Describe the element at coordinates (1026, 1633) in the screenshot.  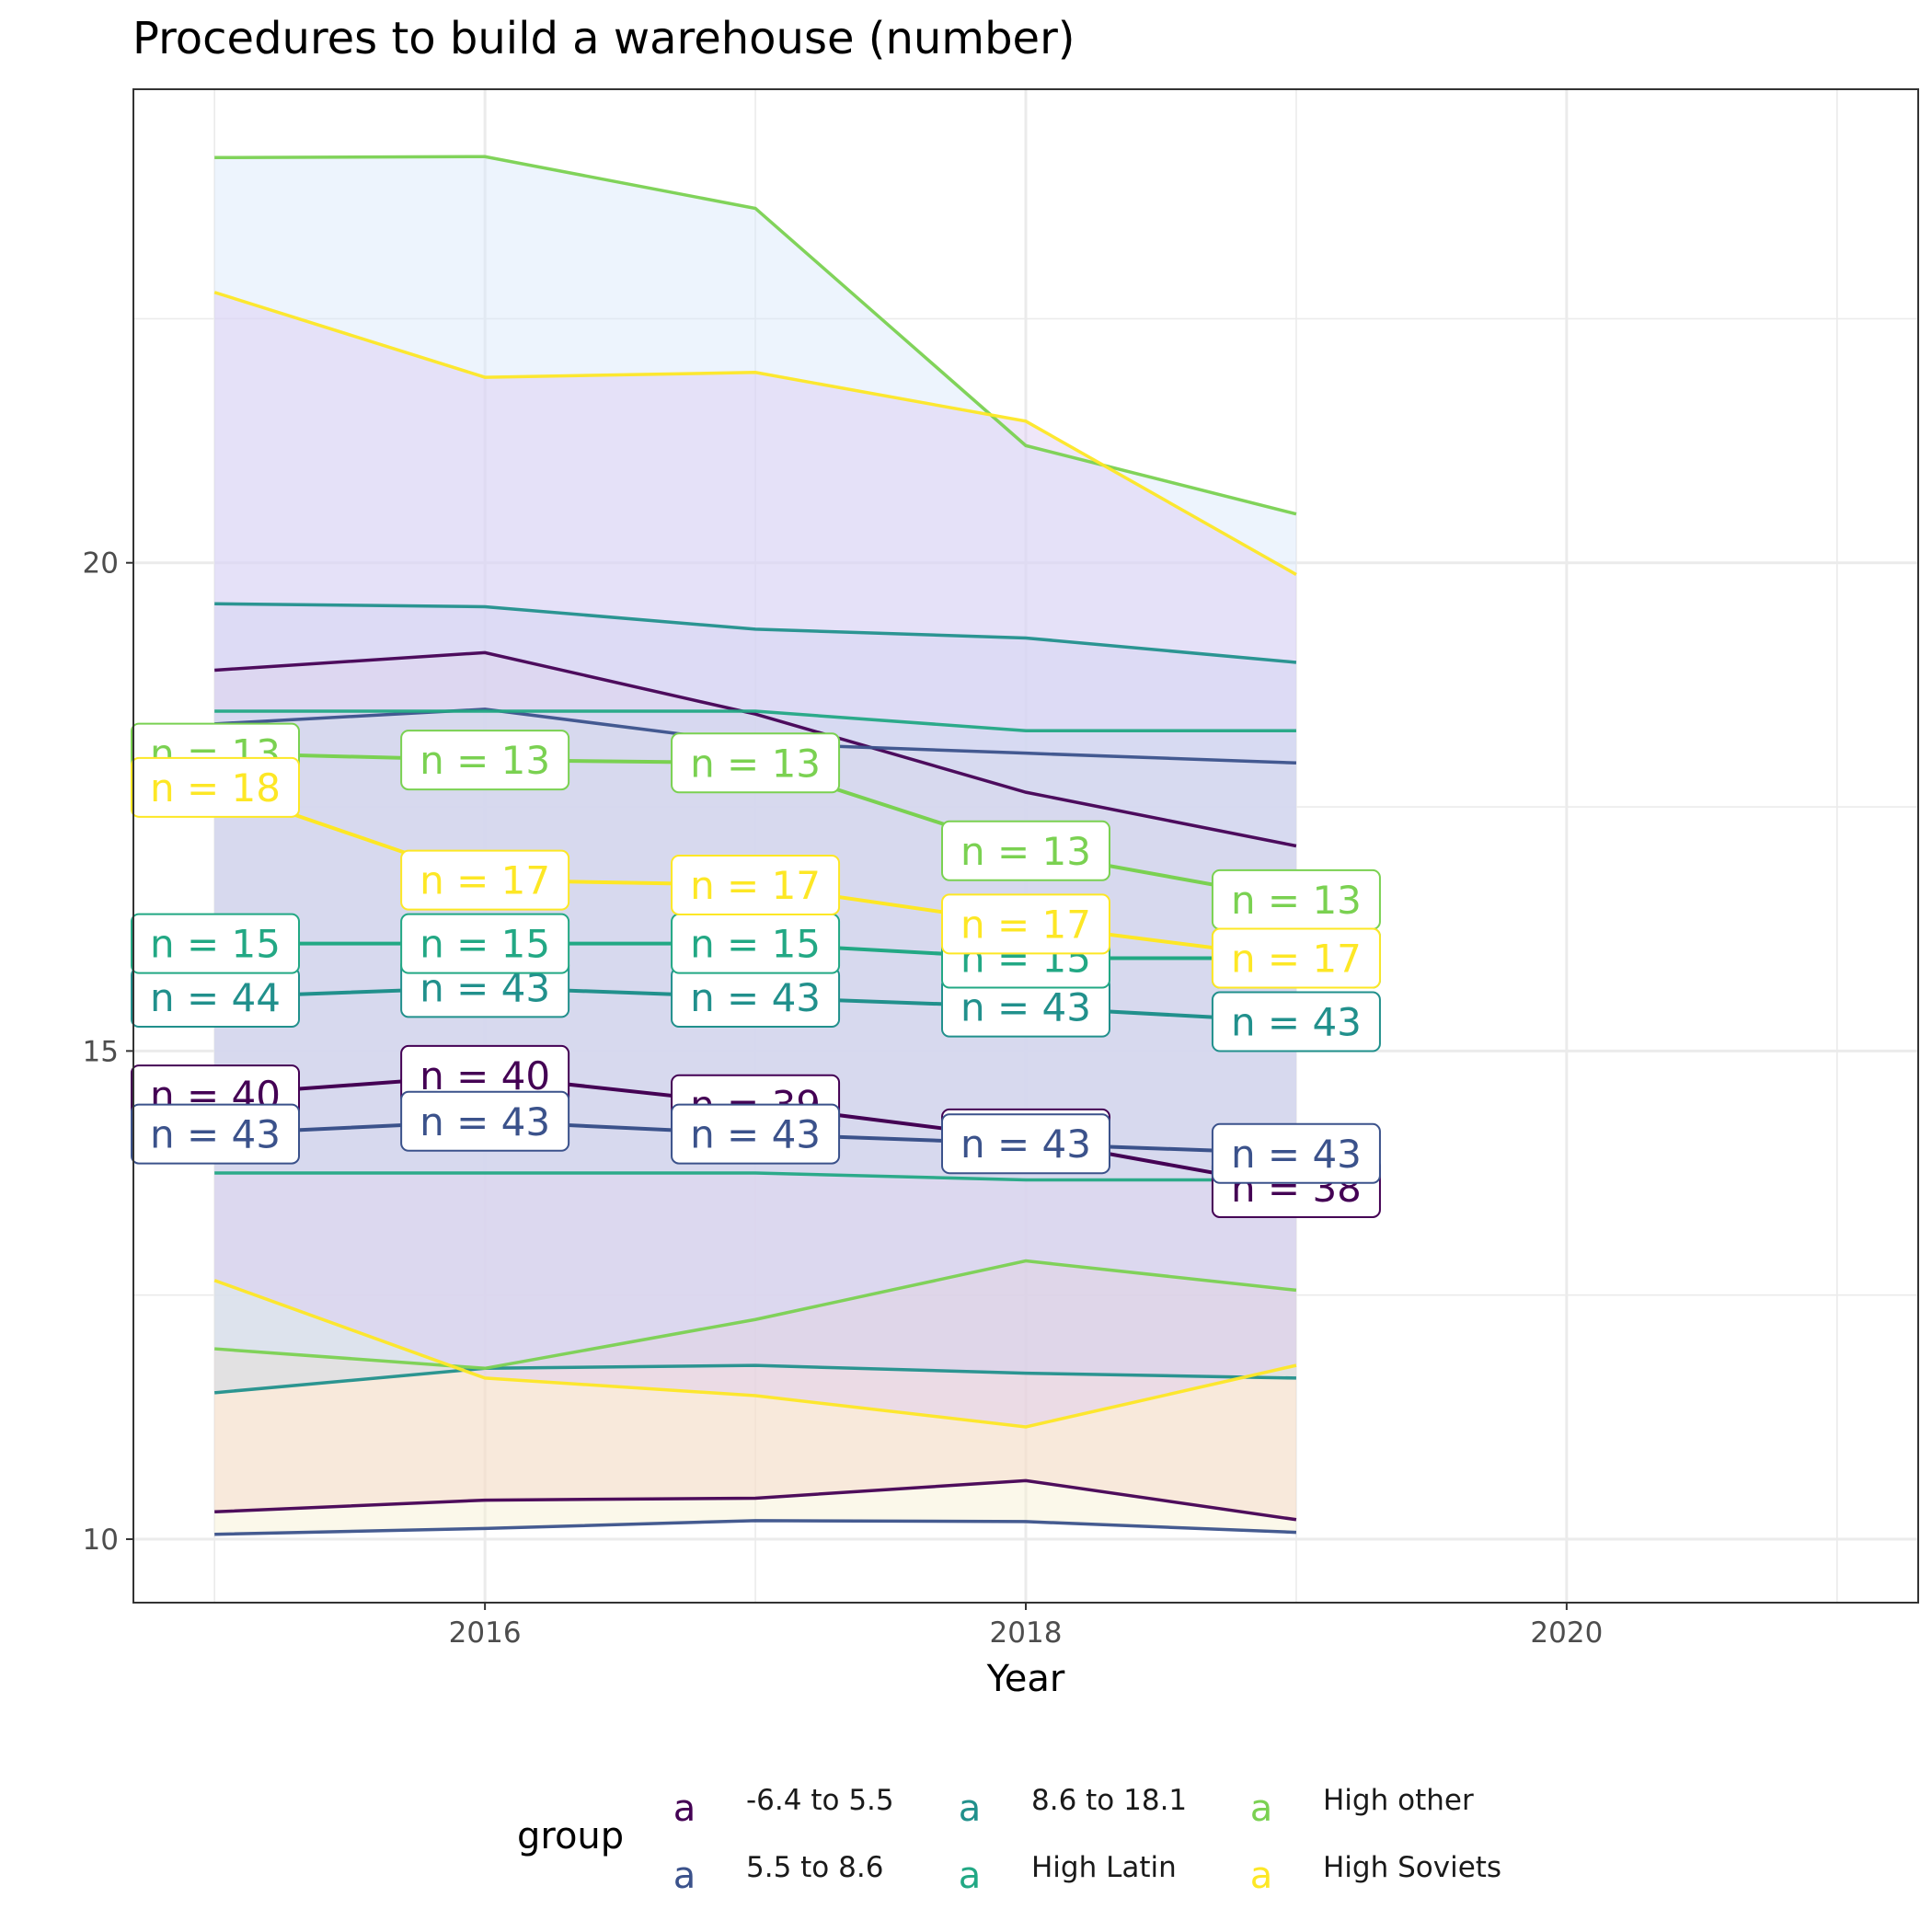
I see `x-tick-label: 2018` at that location.